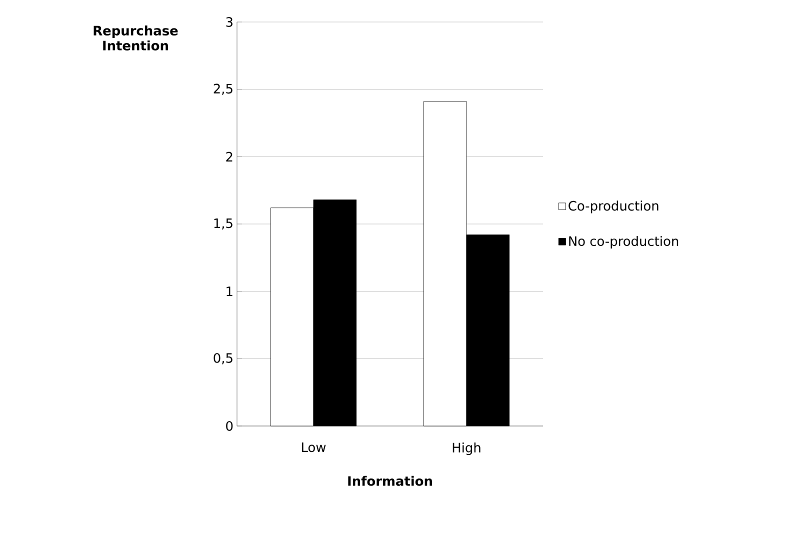  I want to click on legend-label: No co-production, so click(623, 242).